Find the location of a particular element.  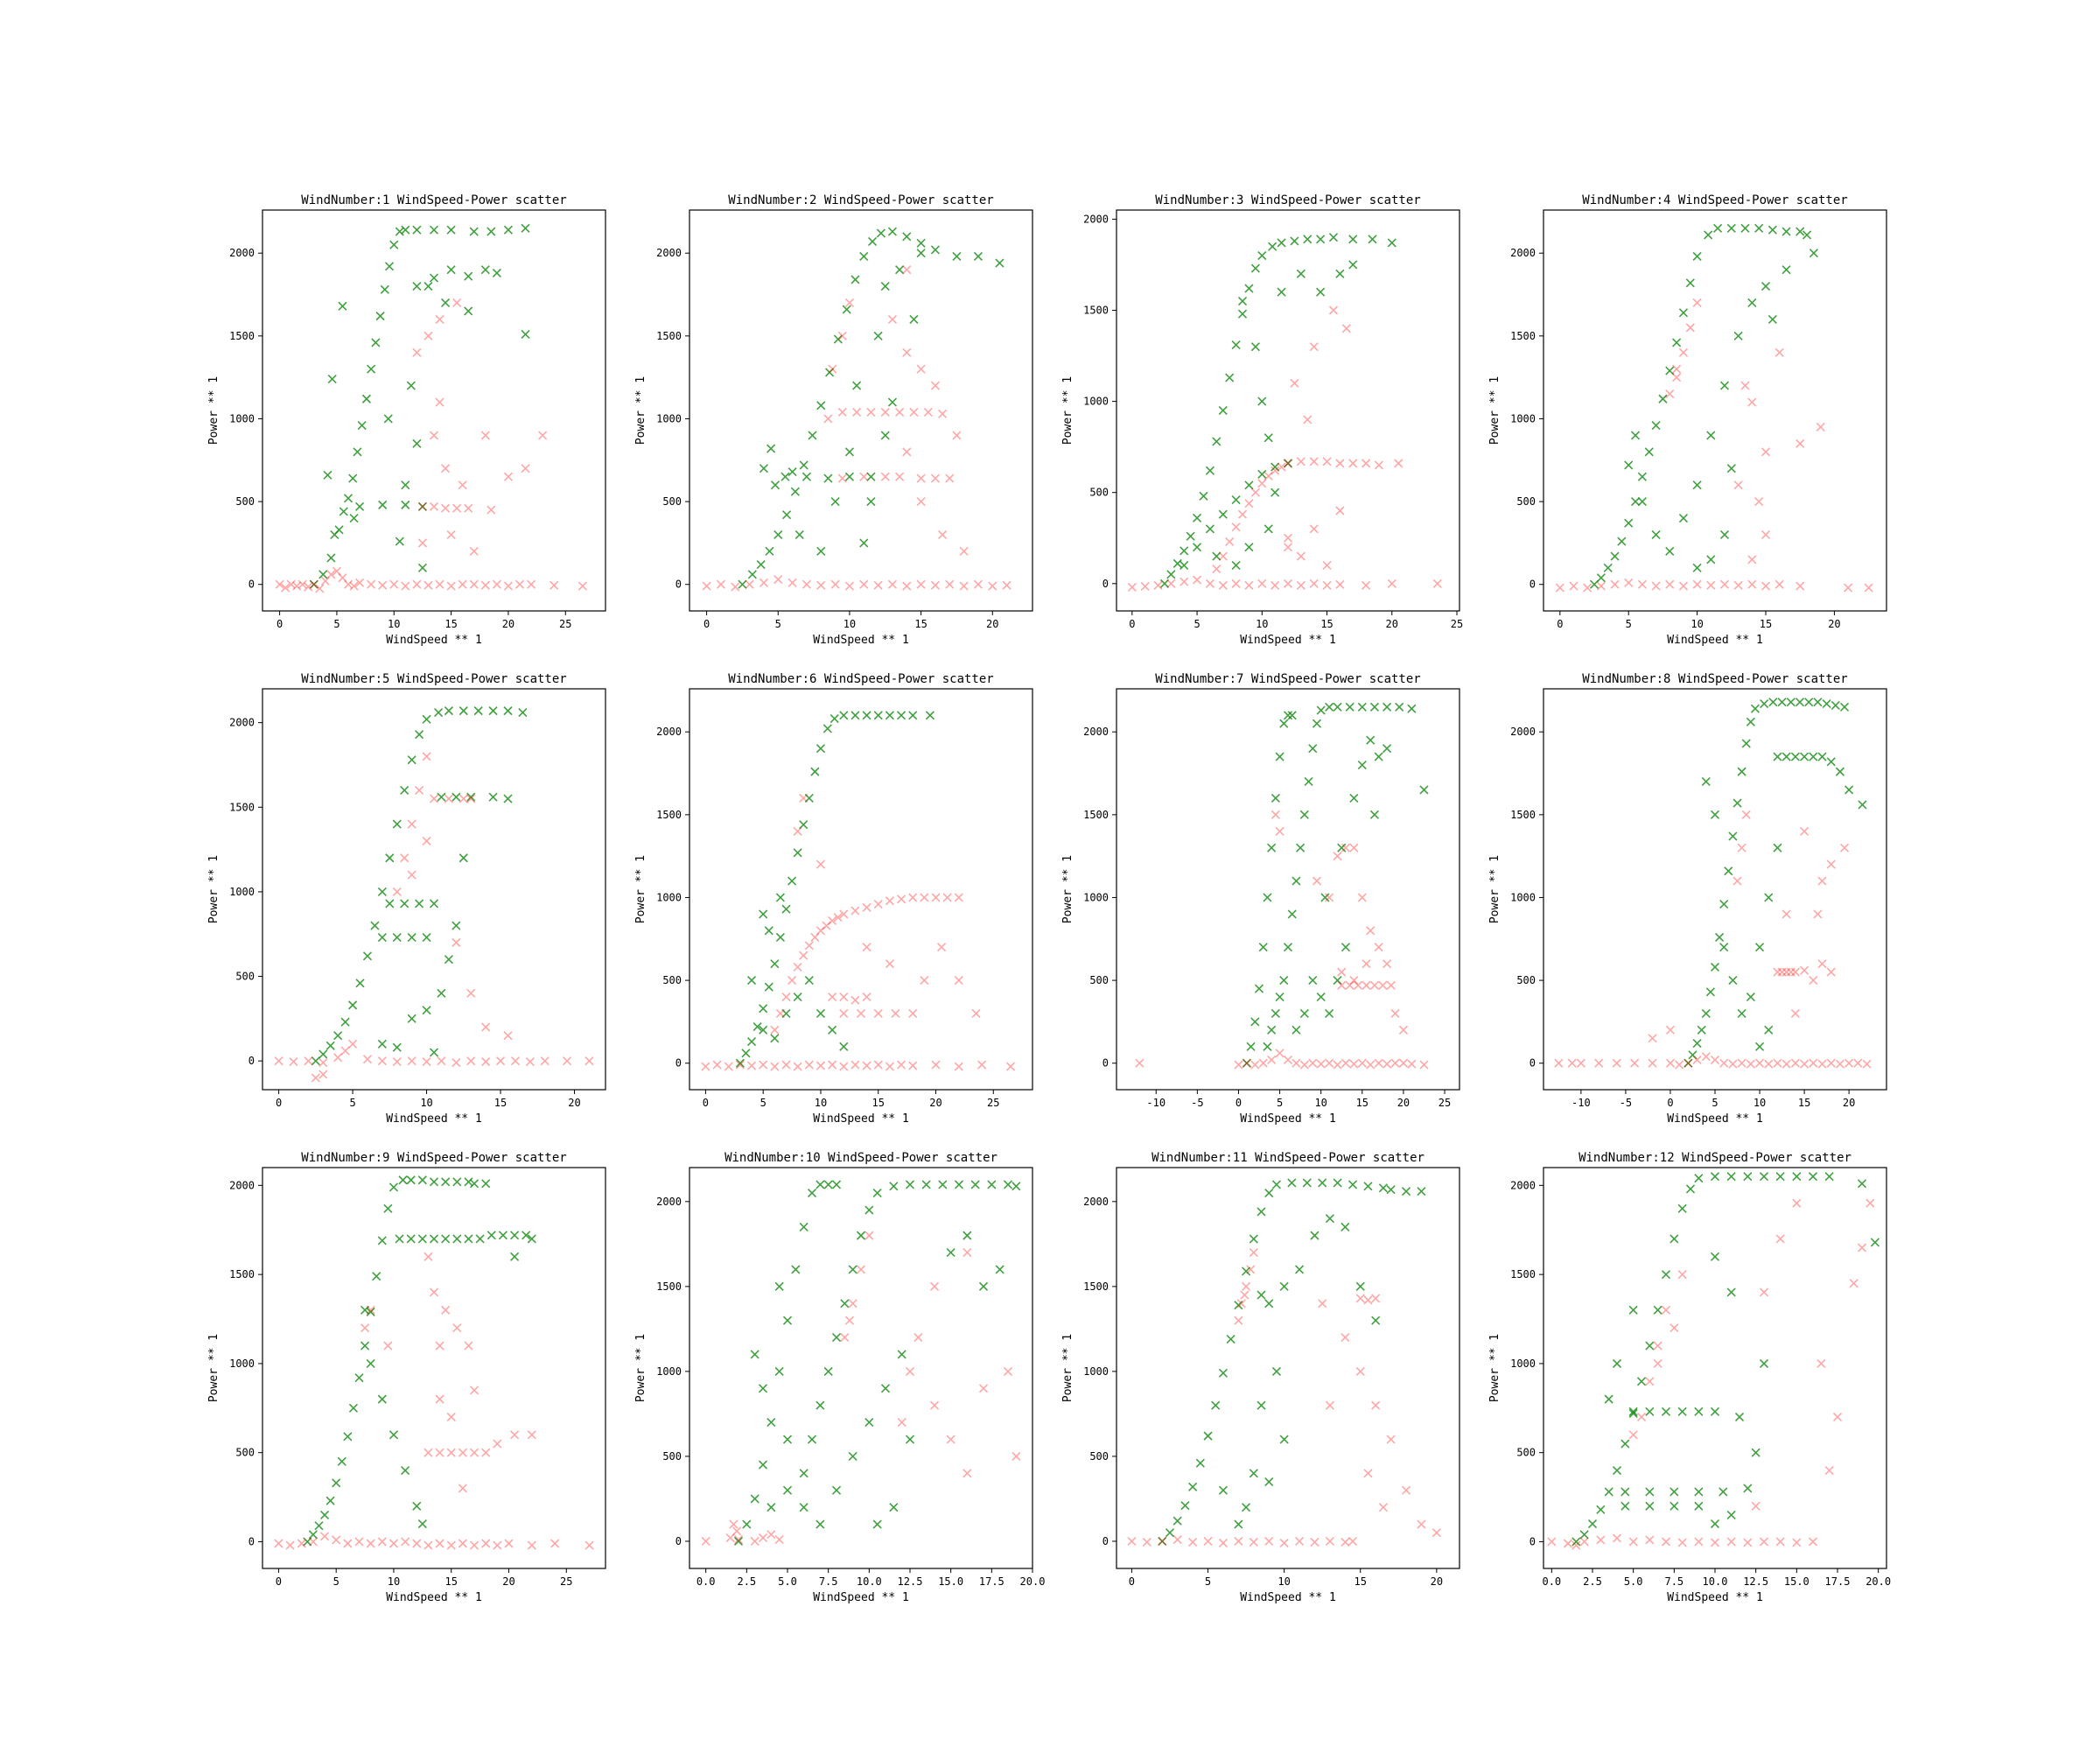

x-tick-label: -5 is located at coordinates (1197, 1103).